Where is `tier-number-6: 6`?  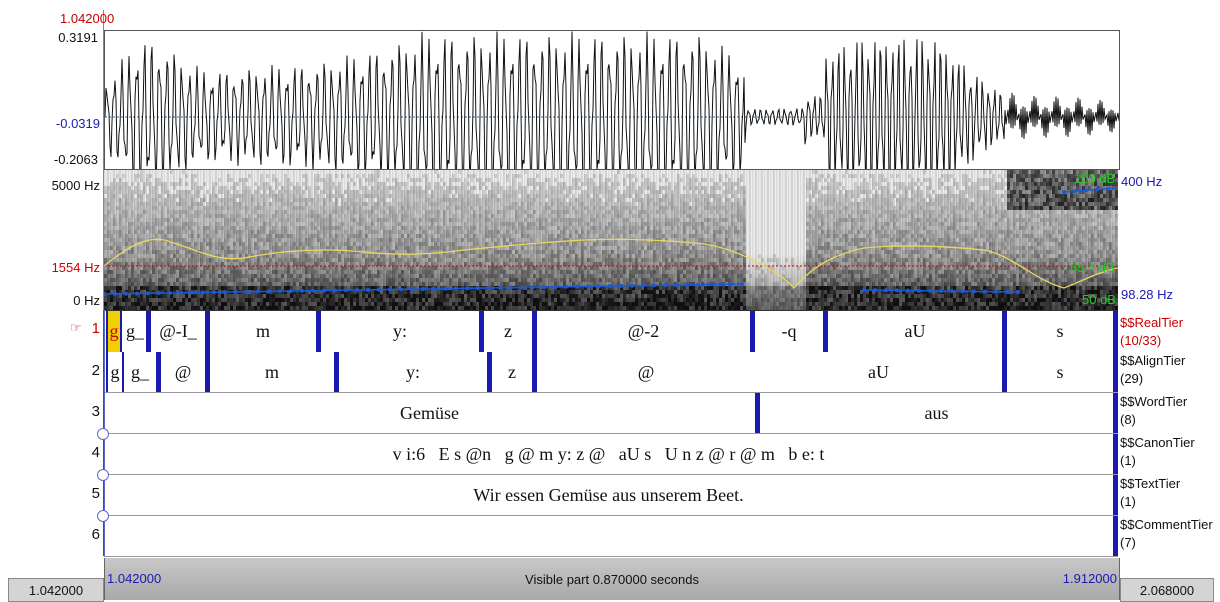 tier-number-6: 6 is located at coordinates (88, 534).